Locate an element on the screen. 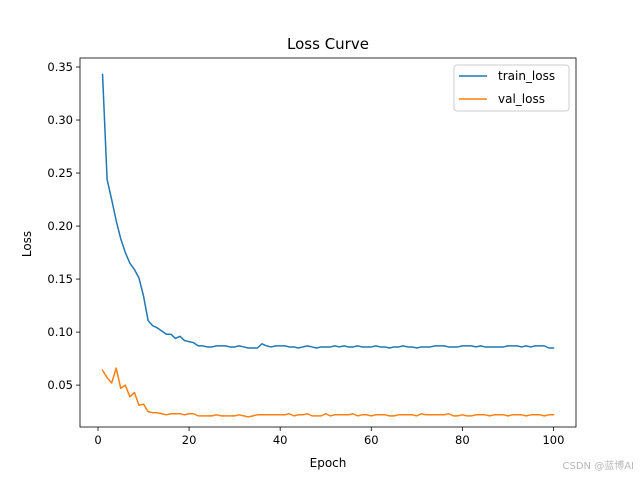 This screenshot has height=480, width=640. legend-label-train-loss: train_loss is located at coordinates (526, 76).